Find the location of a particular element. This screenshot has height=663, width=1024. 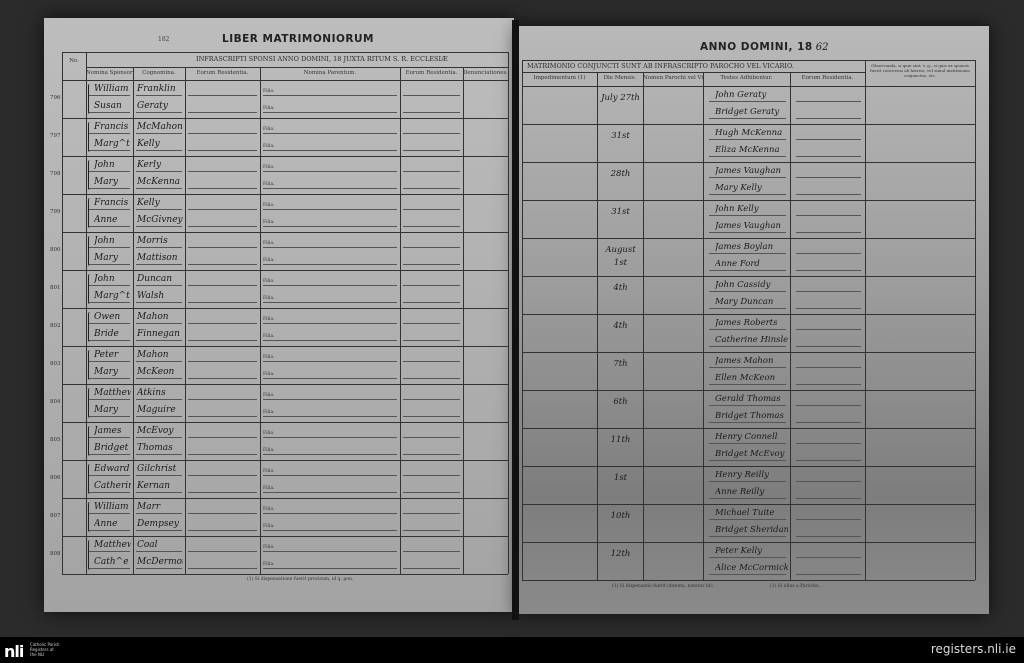

witness-1: Peter Kelly is located at coordinates (738, 551).